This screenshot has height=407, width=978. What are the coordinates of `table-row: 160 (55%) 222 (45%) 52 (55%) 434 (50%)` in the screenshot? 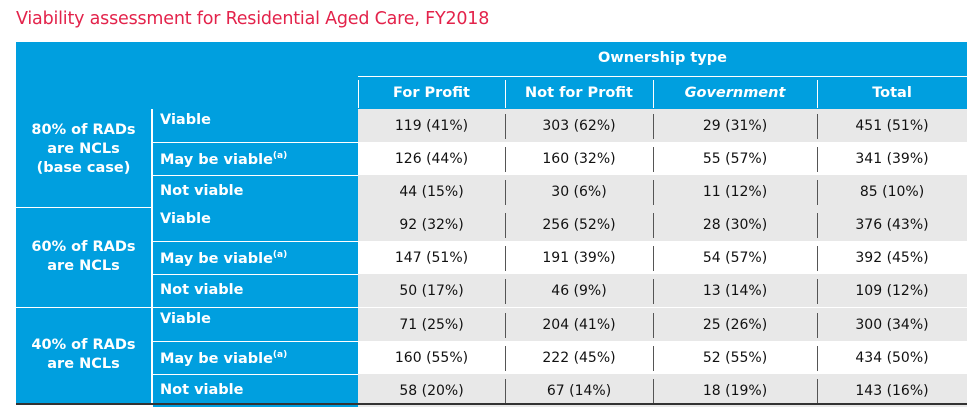 It's located at (662, 357).